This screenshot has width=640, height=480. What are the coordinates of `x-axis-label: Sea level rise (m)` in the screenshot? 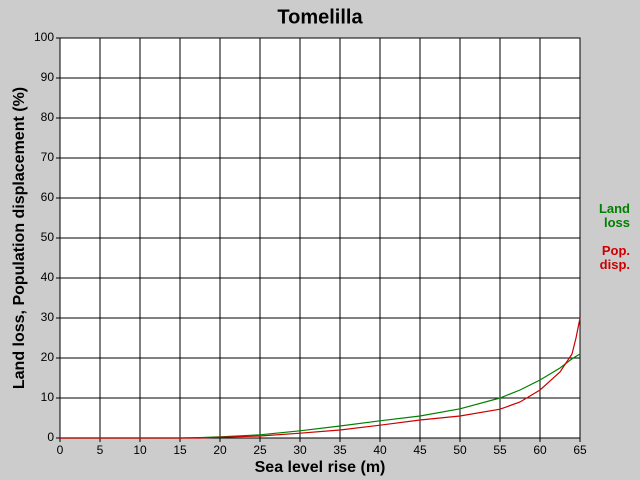 It's located at (320, 467).